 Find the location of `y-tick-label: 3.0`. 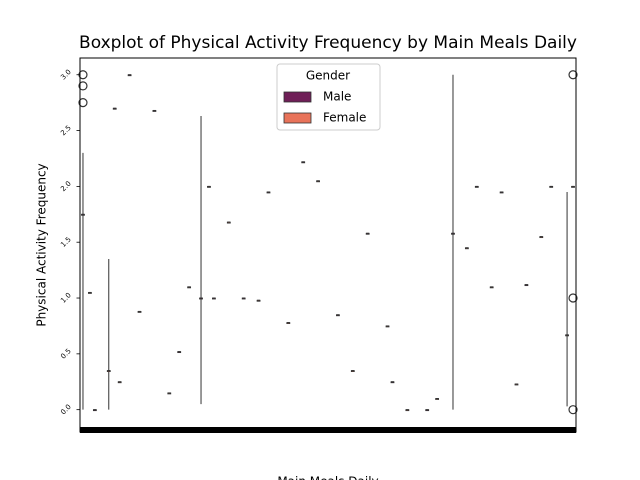

y-tick-label: 3.0 is located at coordinates (66, 75).